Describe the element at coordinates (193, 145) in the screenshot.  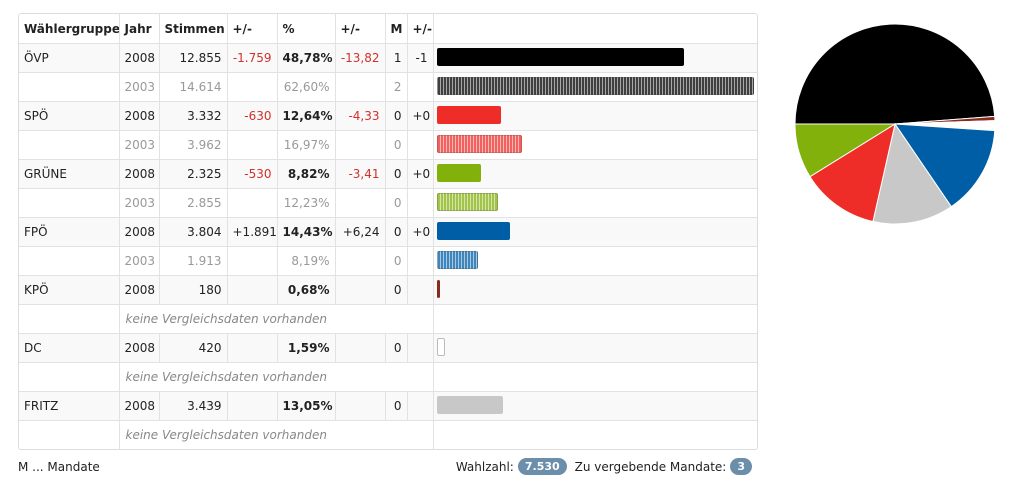
I see `votes: 3.962` at that location.